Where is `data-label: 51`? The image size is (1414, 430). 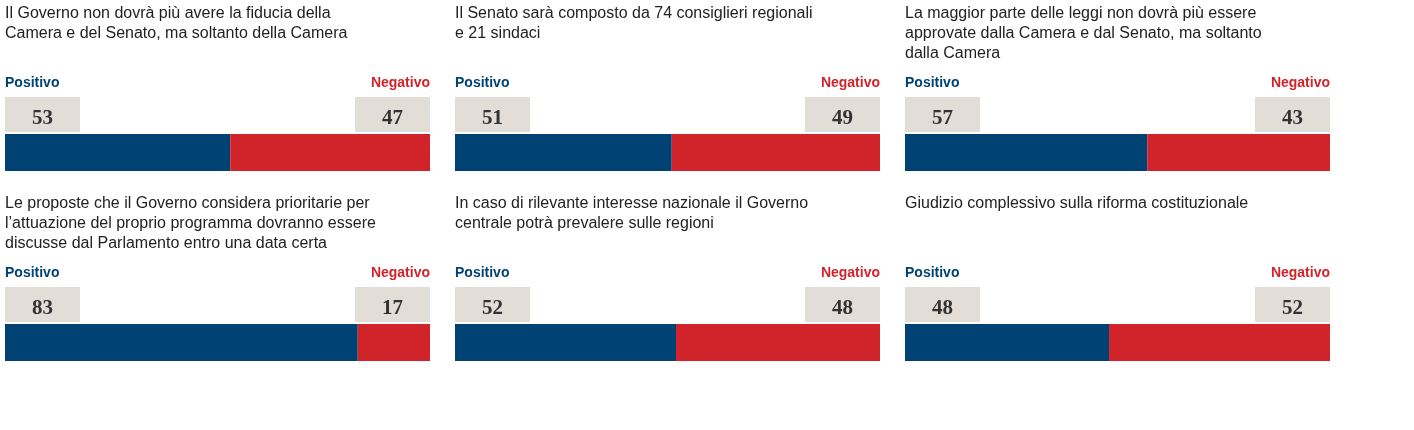 data-label: 51 is located at coordinates (492, 117).